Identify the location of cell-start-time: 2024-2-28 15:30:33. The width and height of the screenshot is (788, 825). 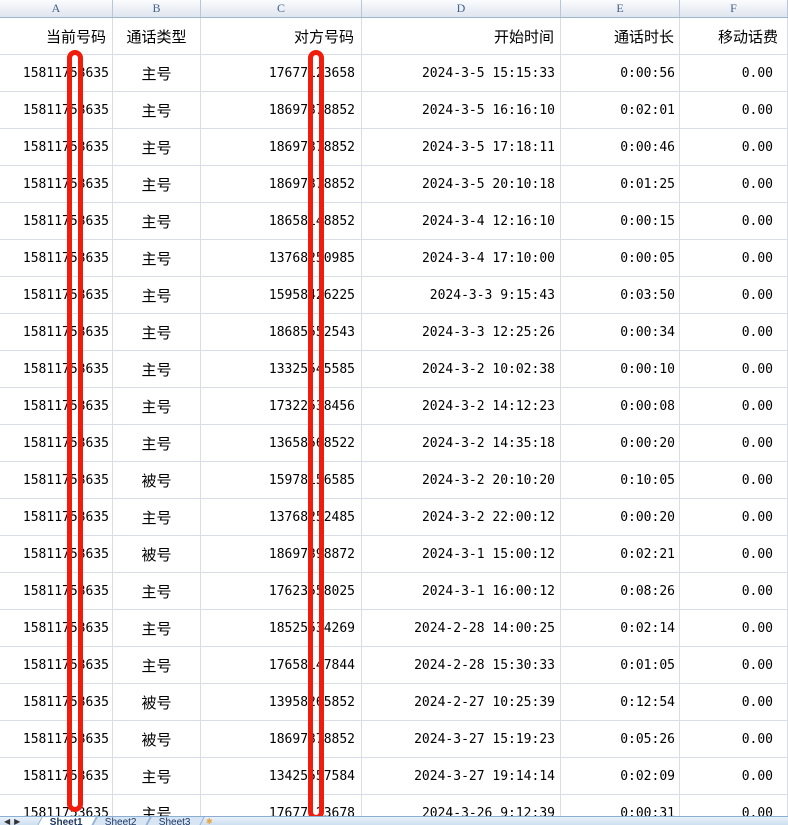
(461, 665).